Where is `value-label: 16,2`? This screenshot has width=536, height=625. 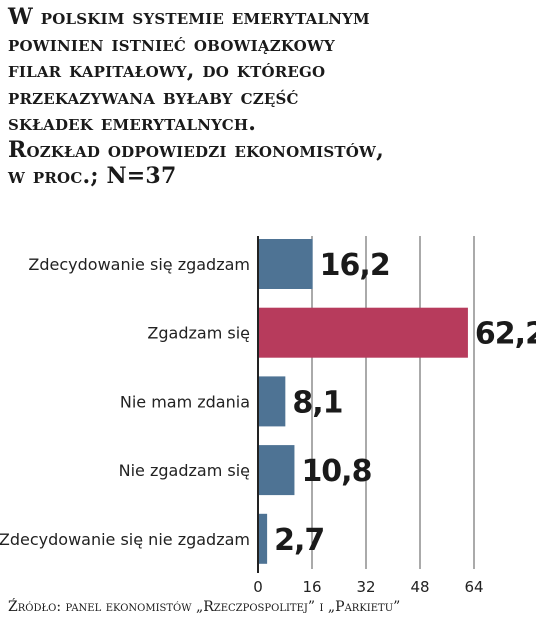
value-label: 16,2 is located at coordinates (355, 265).